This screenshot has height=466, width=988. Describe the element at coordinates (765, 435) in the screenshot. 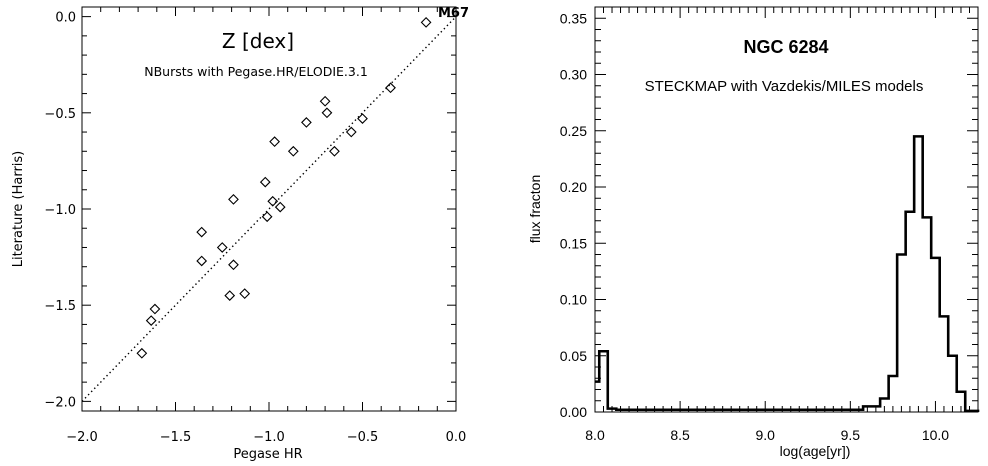

I see `x-tick-label: 9.0` at that location.